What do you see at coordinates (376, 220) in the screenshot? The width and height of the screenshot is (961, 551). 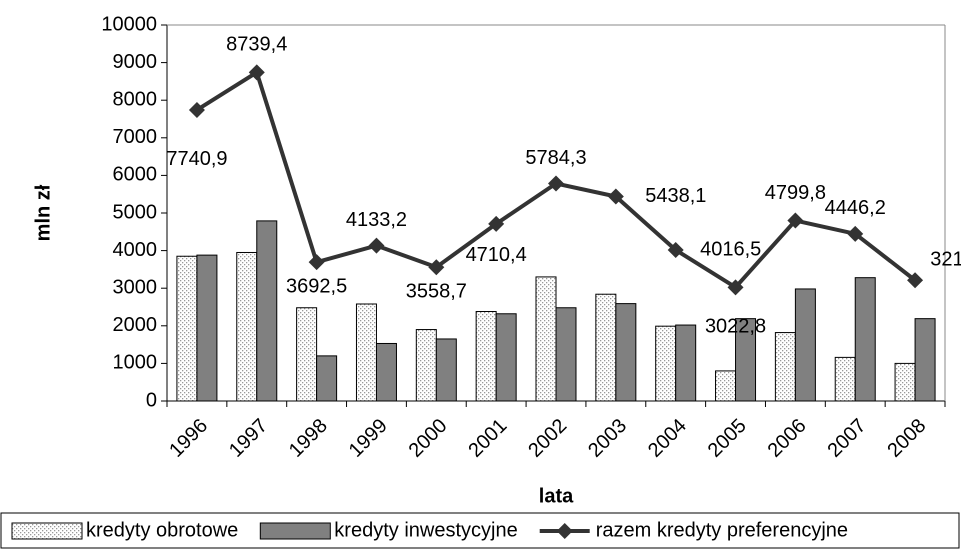 I see `data-label: 4133,2` at bounding box center [376, 220].